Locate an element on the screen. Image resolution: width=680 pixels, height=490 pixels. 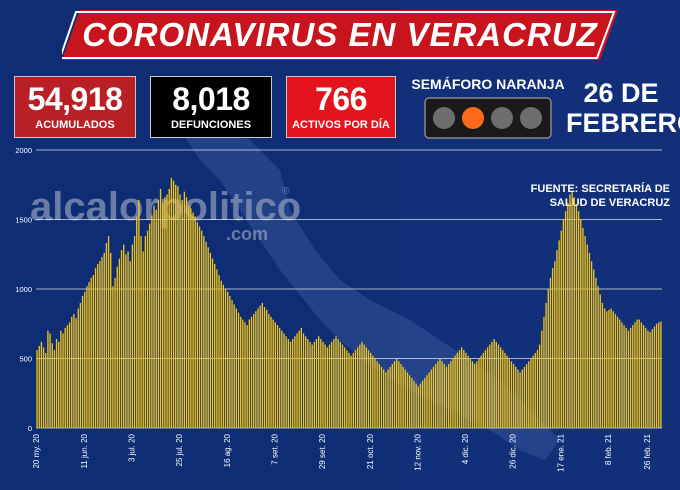
x-tick-label-2: 3 jul. 20 is located at coordinates (132, 447).